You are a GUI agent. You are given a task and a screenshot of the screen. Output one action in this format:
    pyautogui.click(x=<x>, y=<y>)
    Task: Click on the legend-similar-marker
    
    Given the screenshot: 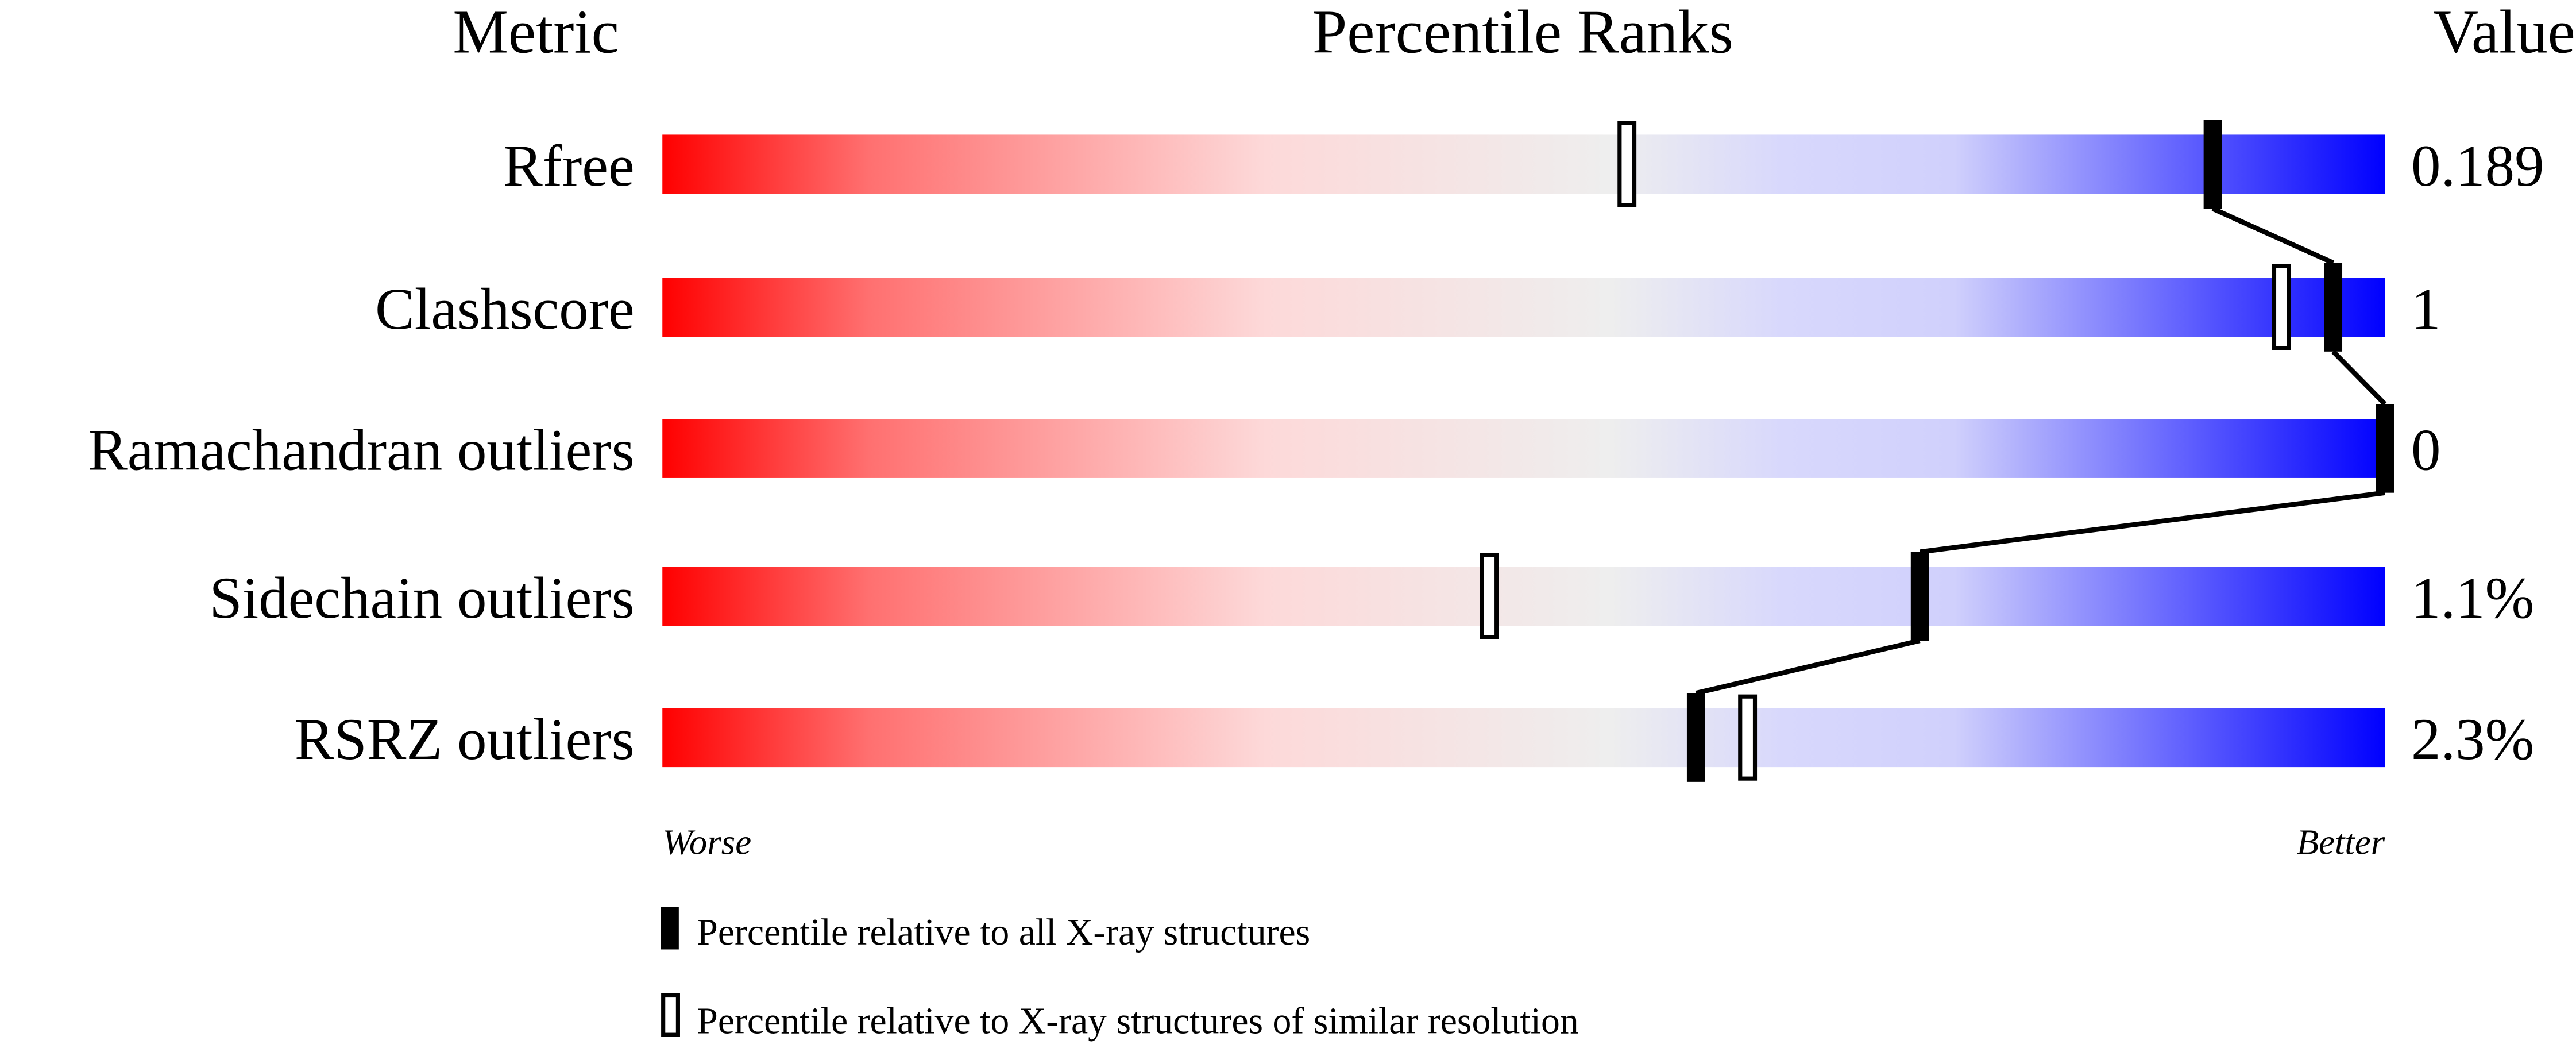 What is the action you would take?
    pyautogui.click(x=670, y=1015)
    